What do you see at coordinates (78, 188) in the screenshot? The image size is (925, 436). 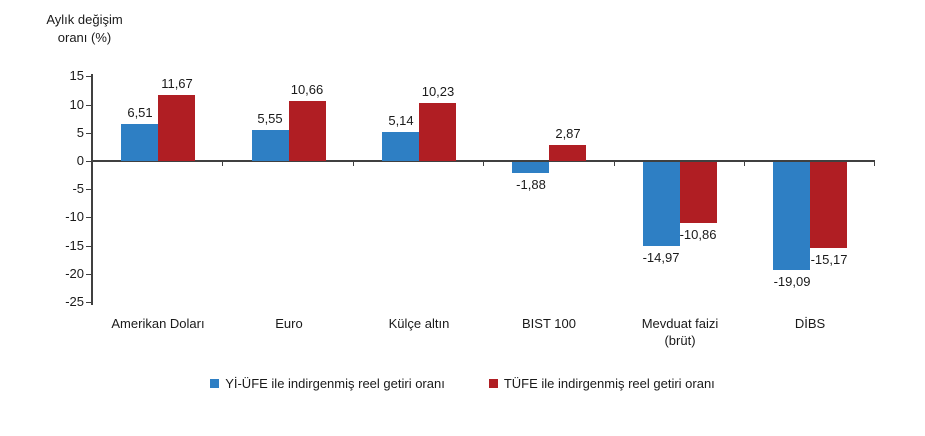 I see `y-axis-tick-label: -5` at bounding box center [78, 188].